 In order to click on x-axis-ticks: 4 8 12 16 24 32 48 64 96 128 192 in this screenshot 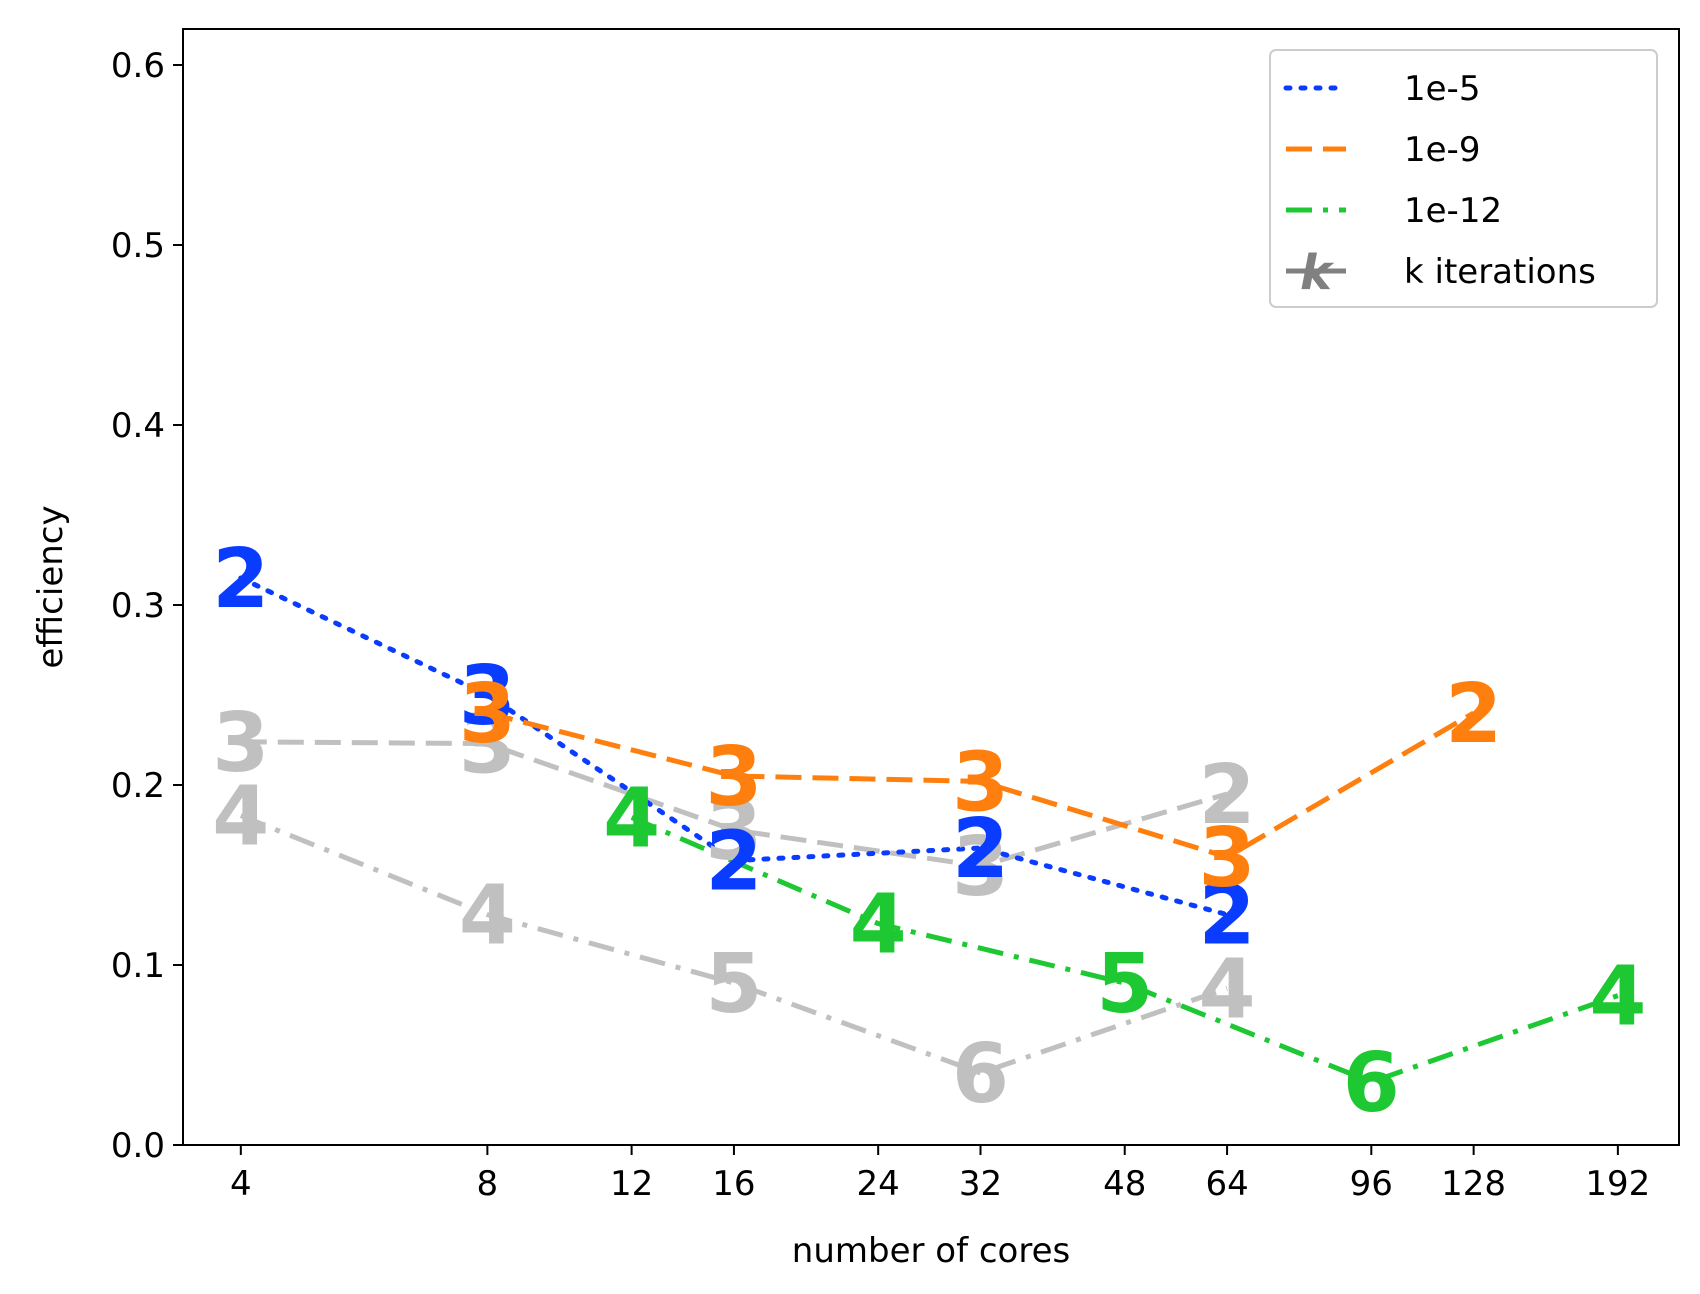, I will do `click(940, 1174)`.